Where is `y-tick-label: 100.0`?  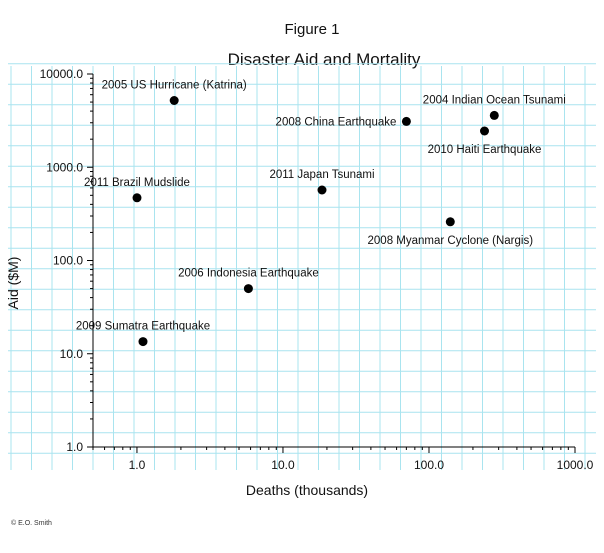
y-tick-label: 100.0 is located at coordinates (68, 261).